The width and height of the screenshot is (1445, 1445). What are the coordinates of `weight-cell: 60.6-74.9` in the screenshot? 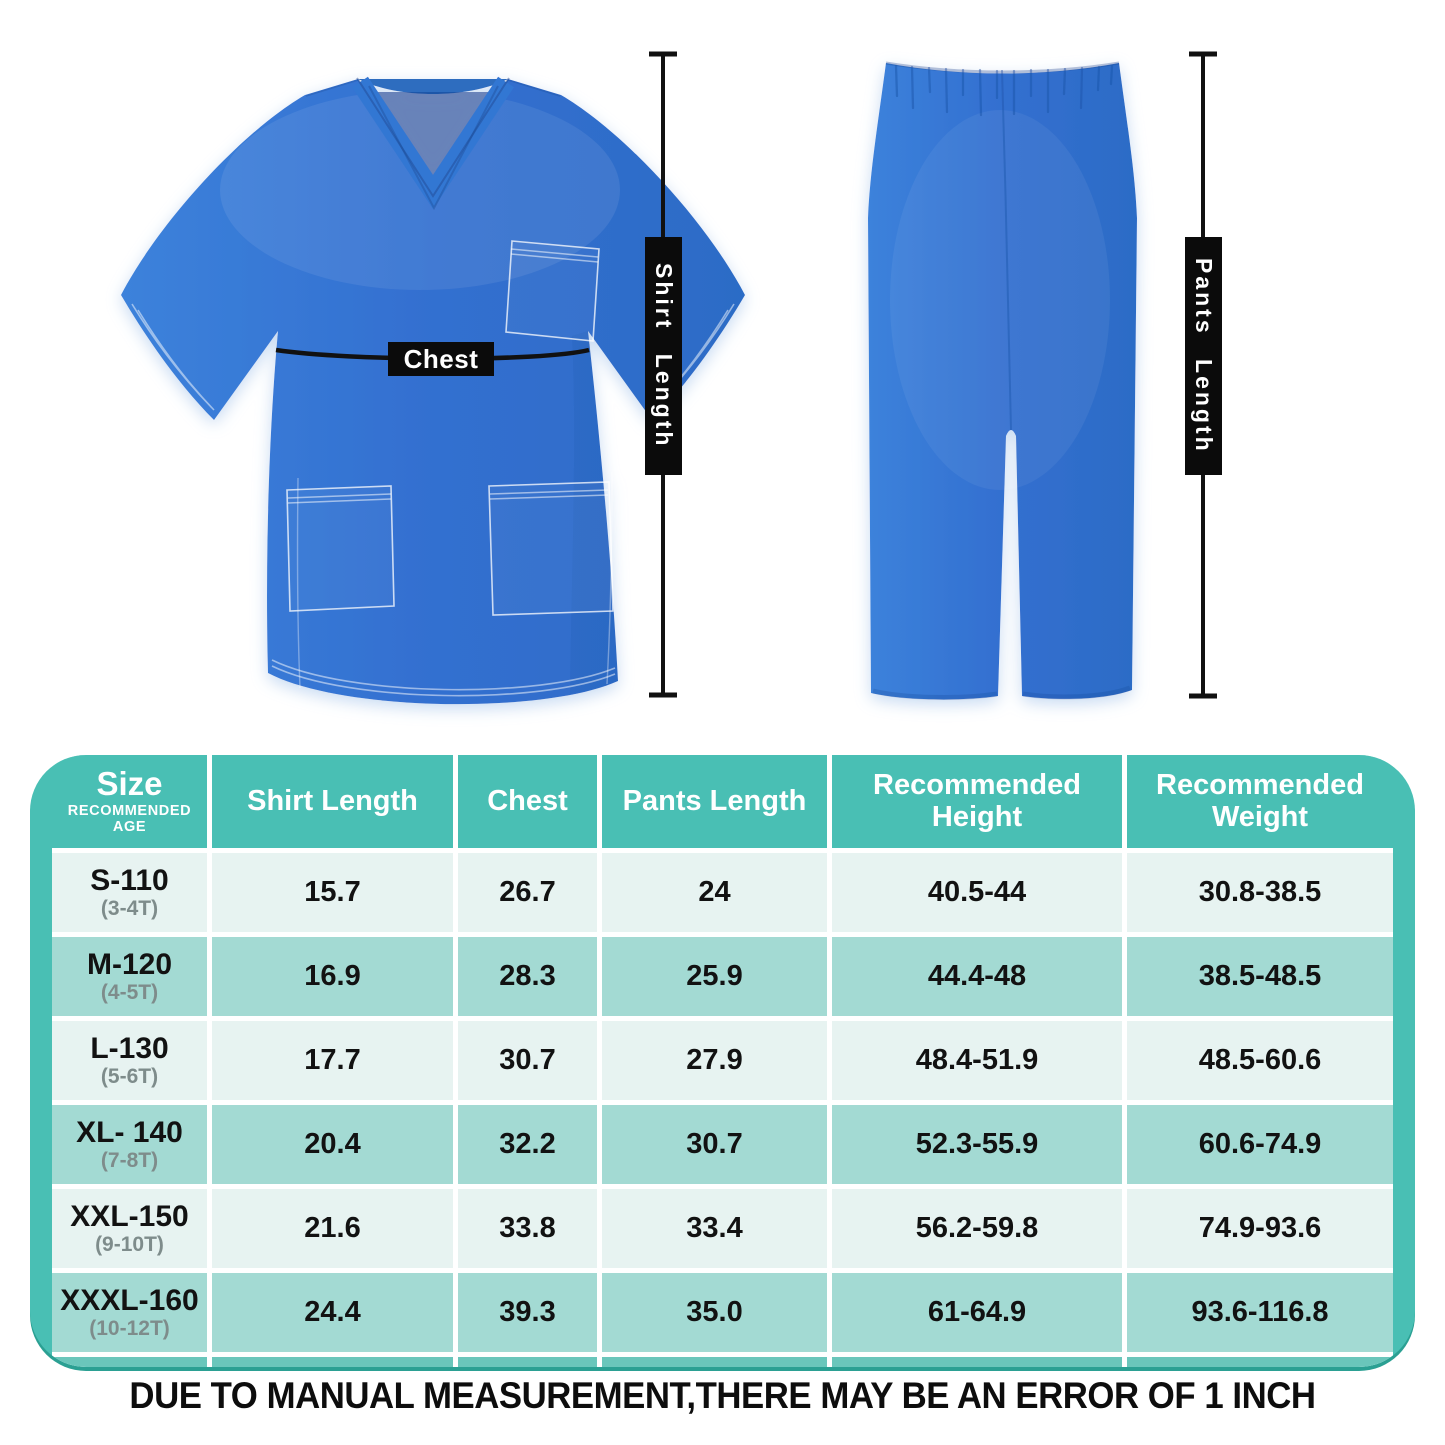 It's located at (1260, 1144).